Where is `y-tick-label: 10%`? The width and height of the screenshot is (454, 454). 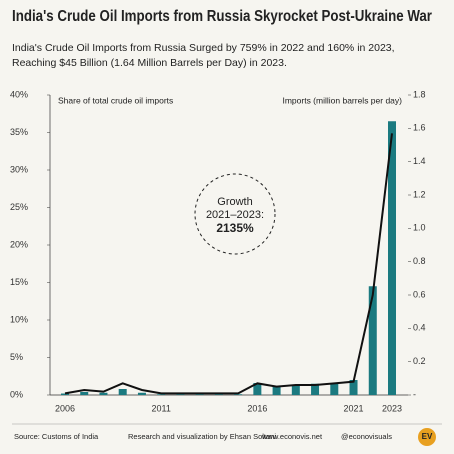
y-tick-label: 10% is located at coordinates (19, 319).